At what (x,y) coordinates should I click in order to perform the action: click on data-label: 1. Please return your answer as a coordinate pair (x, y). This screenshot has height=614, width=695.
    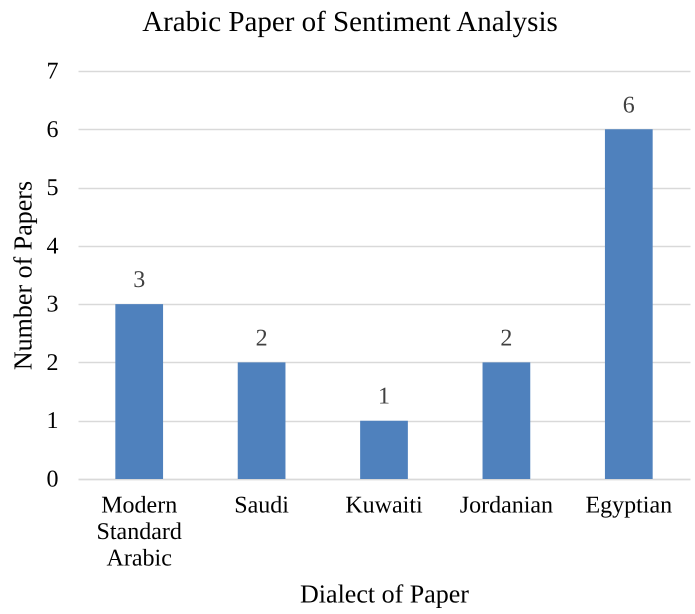
    Looking at the image, I should click on (384, 397).